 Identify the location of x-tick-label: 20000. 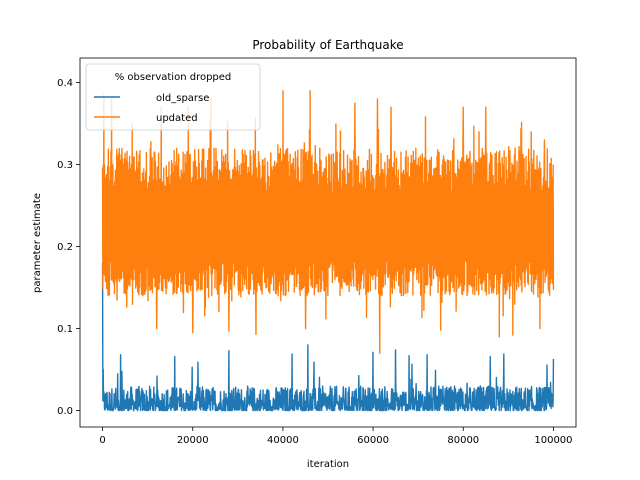
(193, 440).